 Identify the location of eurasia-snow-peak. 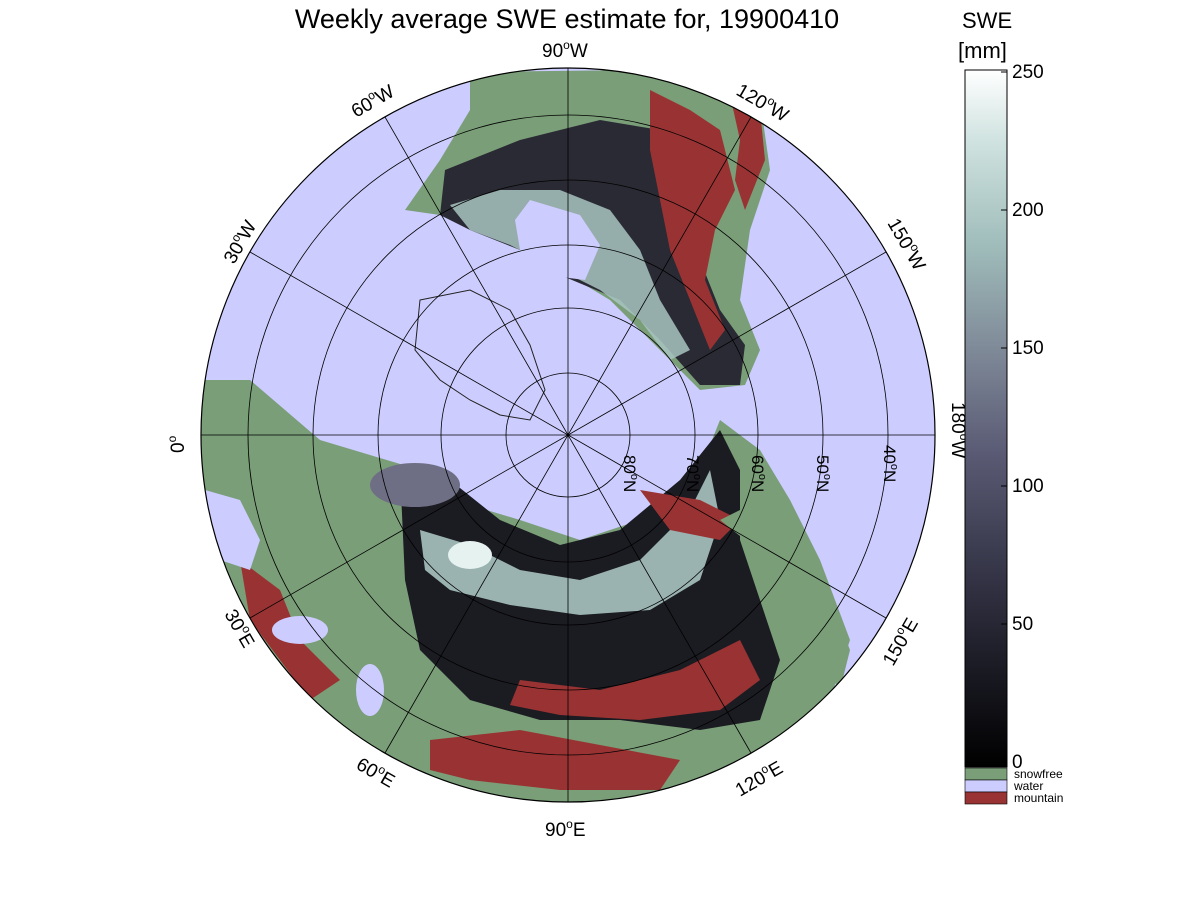
(470, 555).